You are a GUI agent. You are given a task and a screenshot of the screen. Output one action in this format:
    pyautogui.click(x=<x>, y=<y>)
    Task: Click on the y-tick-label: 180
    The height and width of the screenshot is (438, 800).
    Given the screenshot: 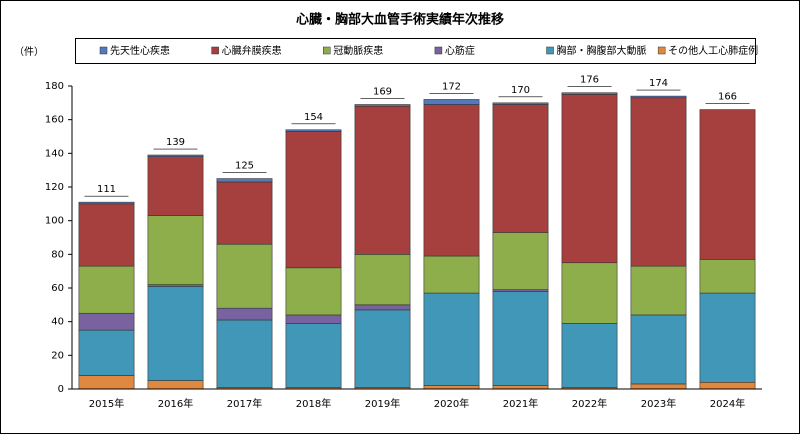 What is the action you would take?
    pyautogui.click(x=54, y=86)
    